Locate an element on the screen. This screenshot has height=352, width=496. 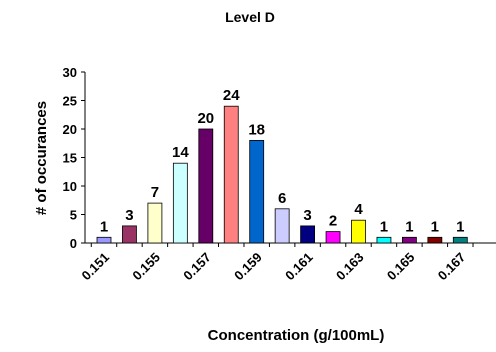
y-tick-label: 5 is located at coordinates (73, 215).